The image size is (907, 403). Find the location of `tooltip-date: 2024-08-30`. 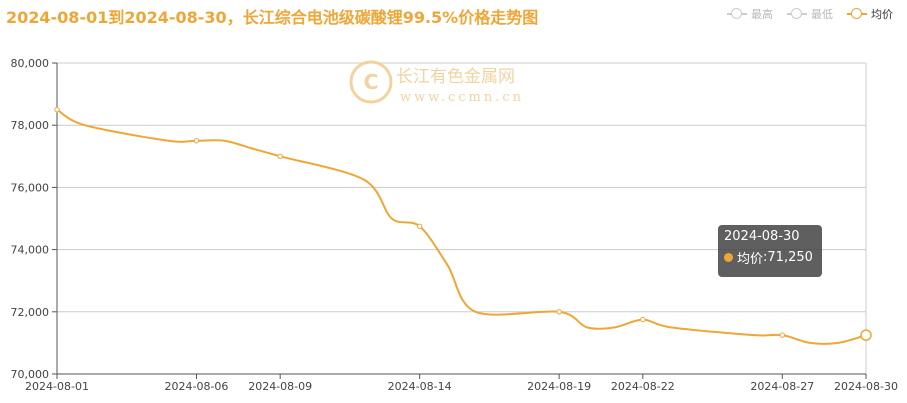

tooltip-date: 2024-08-30 is located at coordinates (762, 236).